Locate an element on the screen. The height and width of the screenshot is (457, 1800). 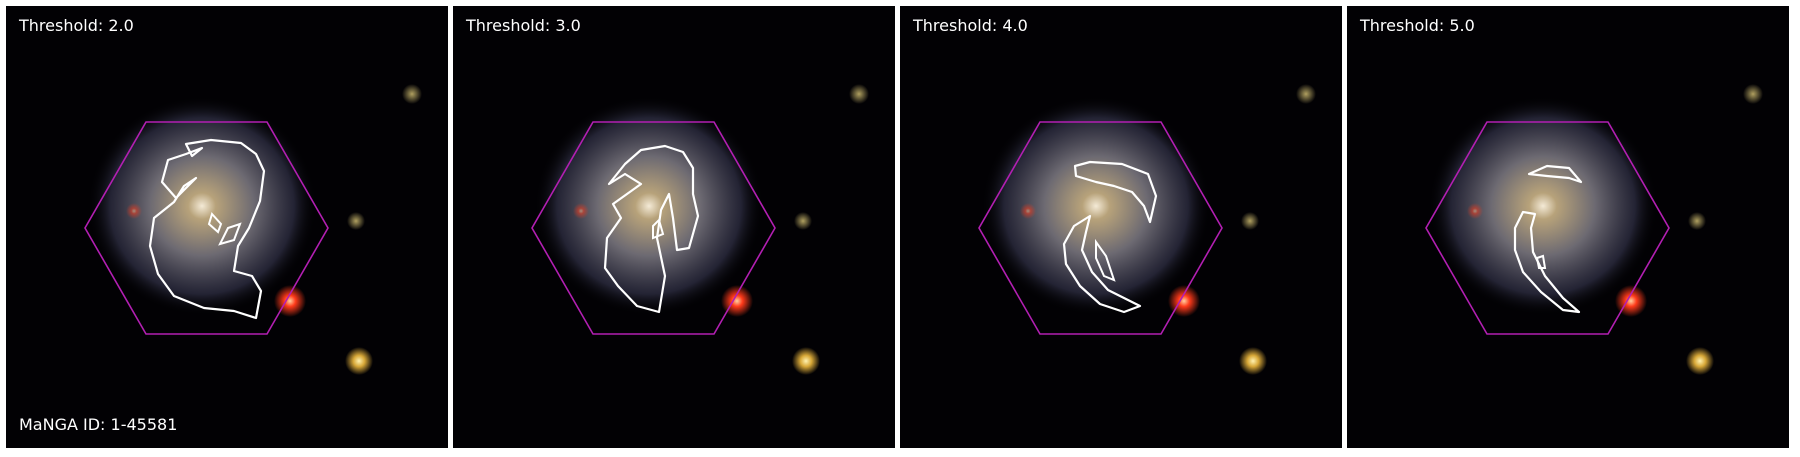
threshold-label: Threshold: 3.0 is located at coordinates (523, 26).